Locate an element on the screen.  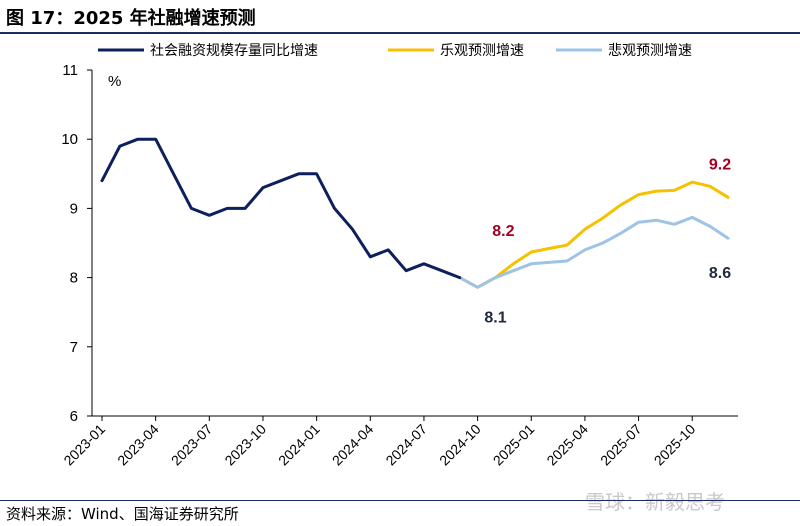
legend-label: 乐观预测增速 is located at coordinates (482, 51).